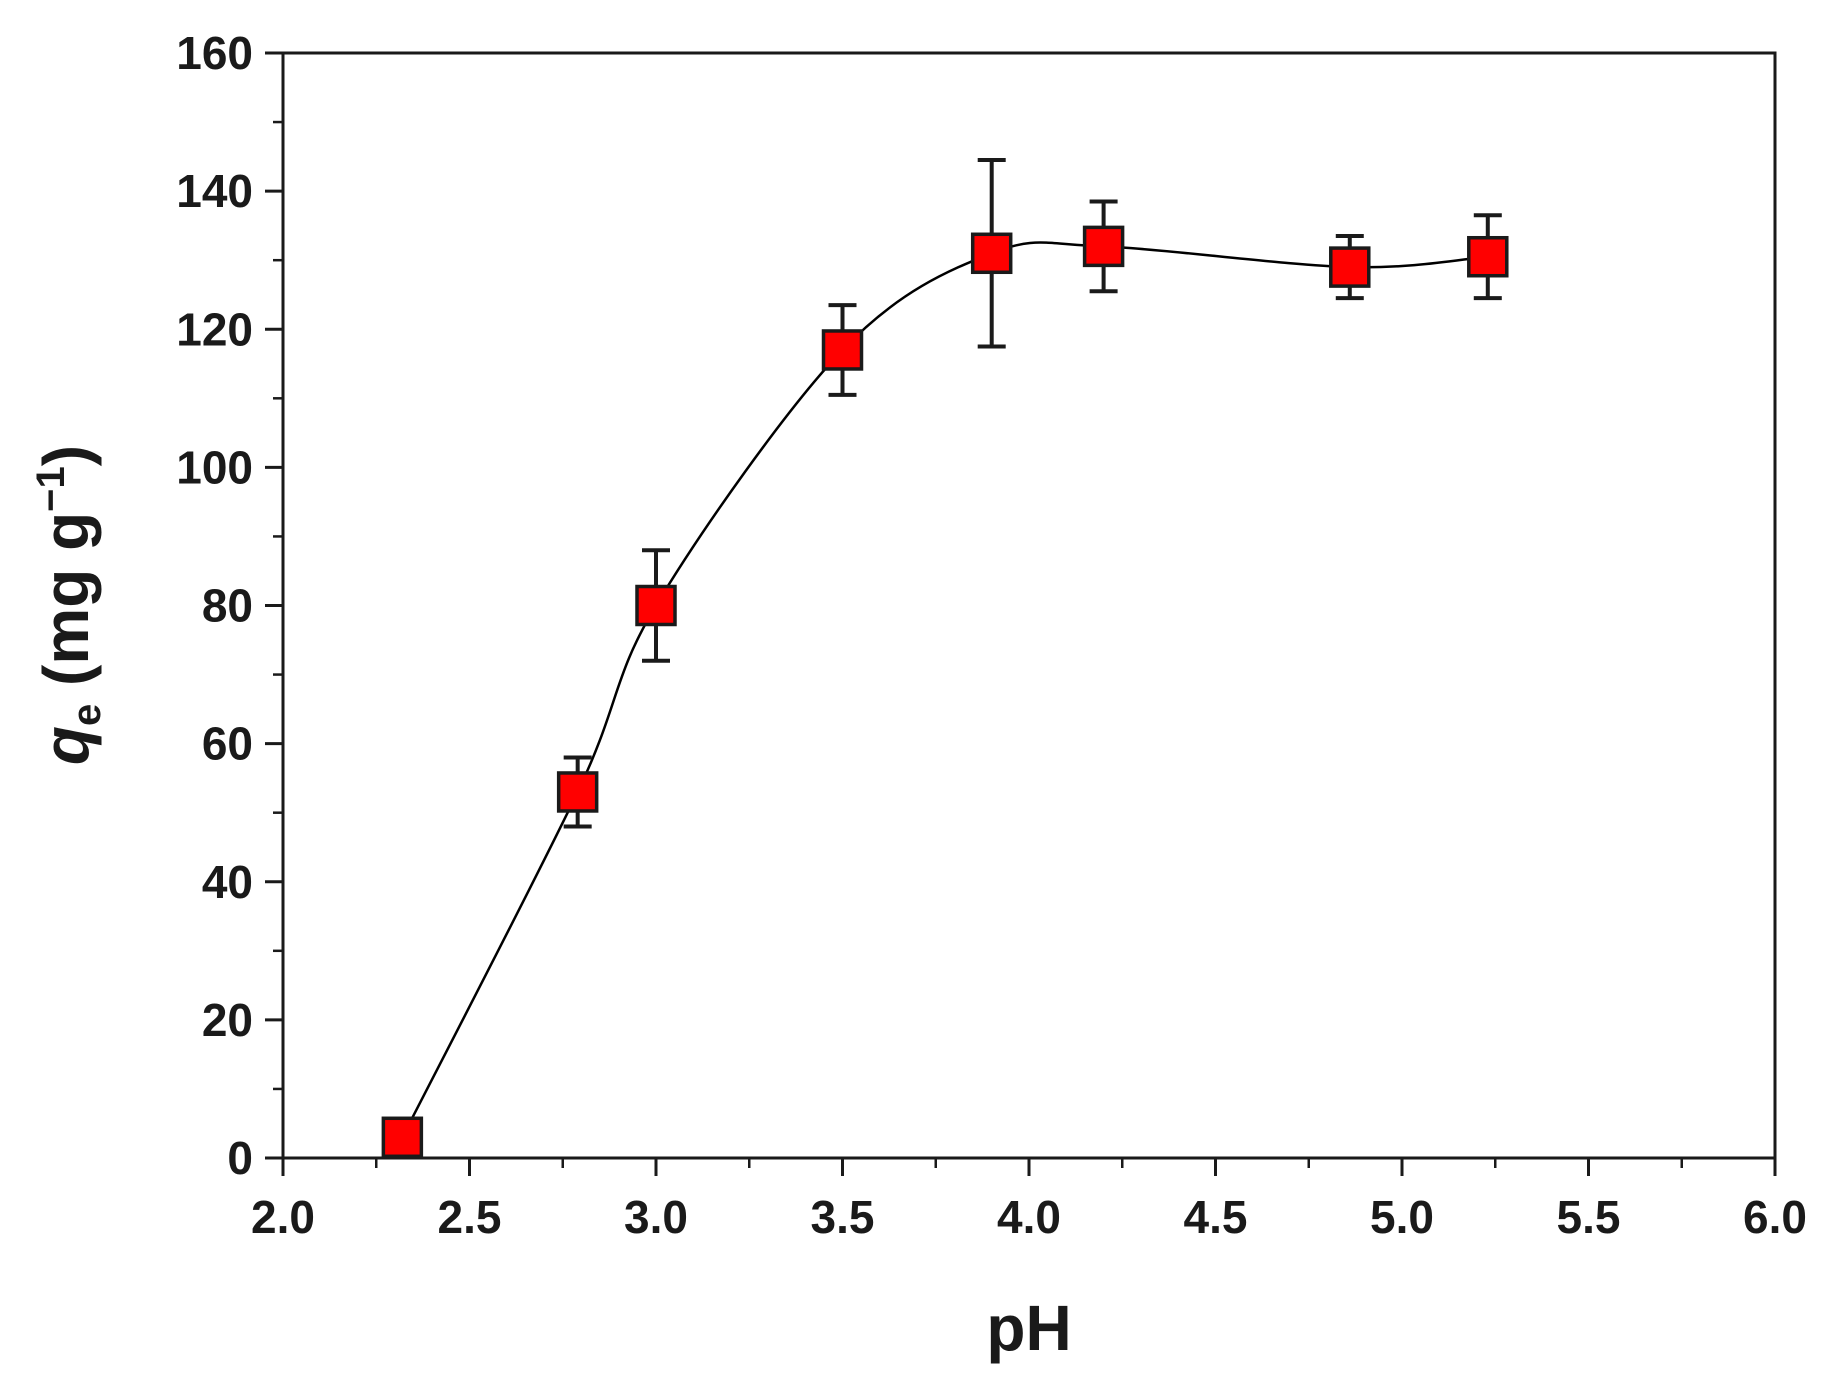 The width and height of the screenshot is (1822, 1387). Describe the element at coordinates (656, 1217) in the screenshot. I see `x-tick-label: 3.0` at that location.